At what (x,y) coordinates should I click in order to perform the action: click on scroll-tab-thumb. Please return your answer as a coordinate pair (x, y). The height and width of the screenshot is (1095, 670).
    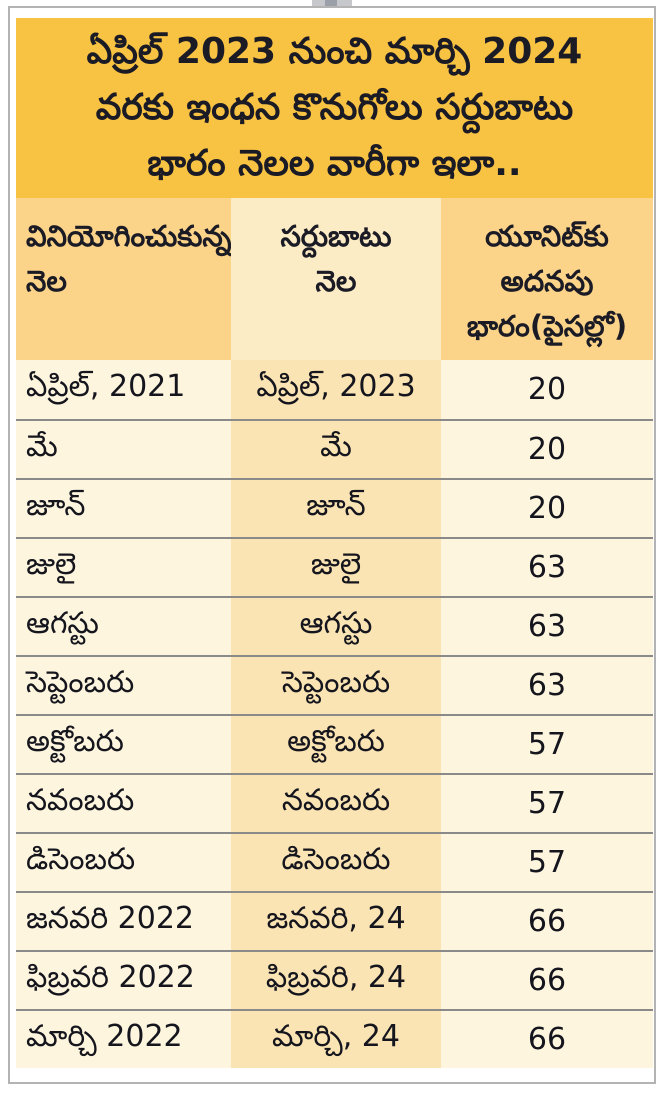
    Looking at the image, I should click on (331, 4).